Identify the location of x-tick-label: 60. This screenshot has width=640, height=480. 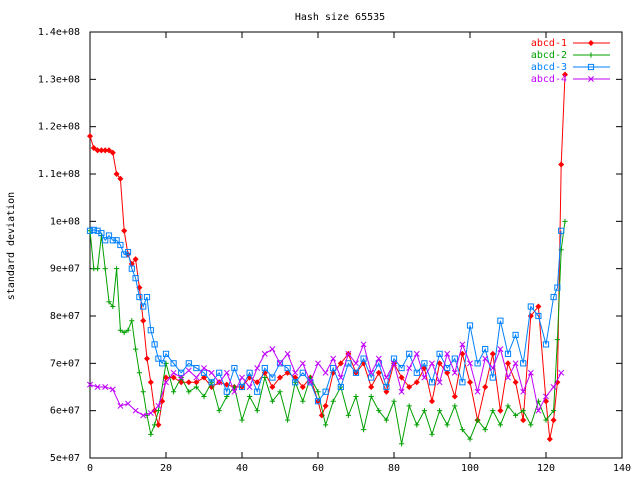
(318, 468).